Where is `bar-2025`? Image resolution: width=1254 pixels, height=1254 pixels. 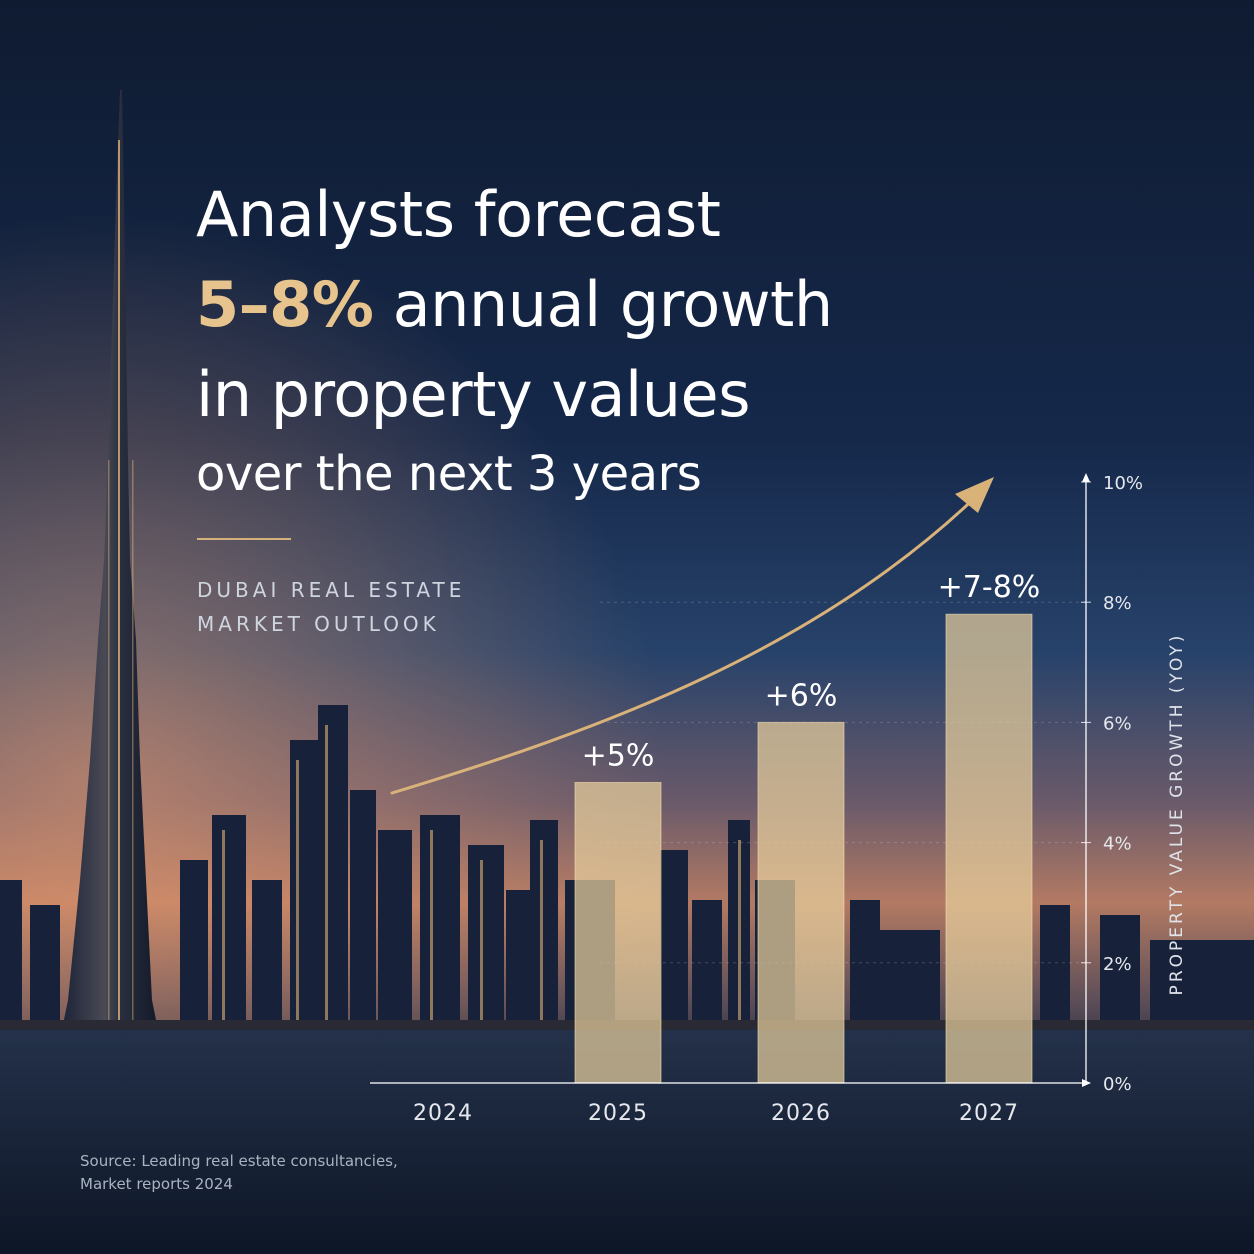 bar-2025 is located at coordinates (618, 933).